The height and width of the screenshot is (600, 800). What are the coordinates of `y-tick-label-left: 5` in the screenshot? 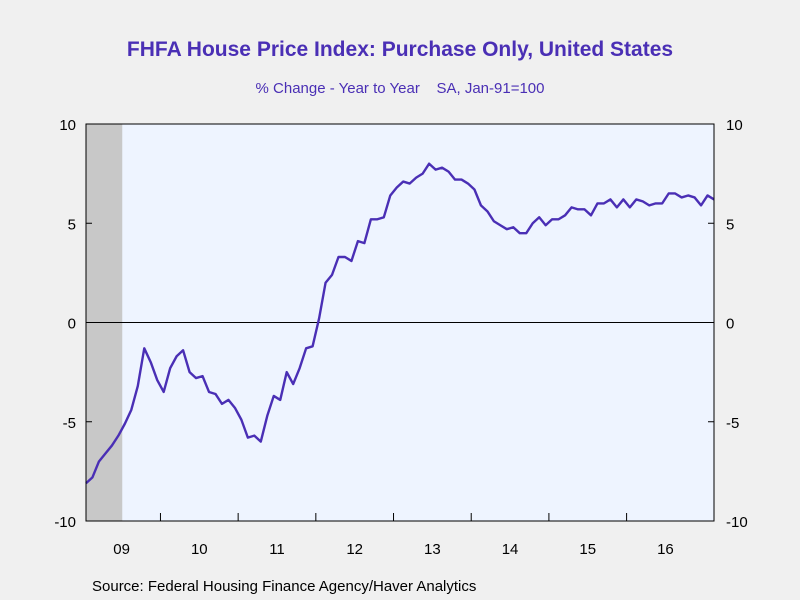 It's located at (72, 224).